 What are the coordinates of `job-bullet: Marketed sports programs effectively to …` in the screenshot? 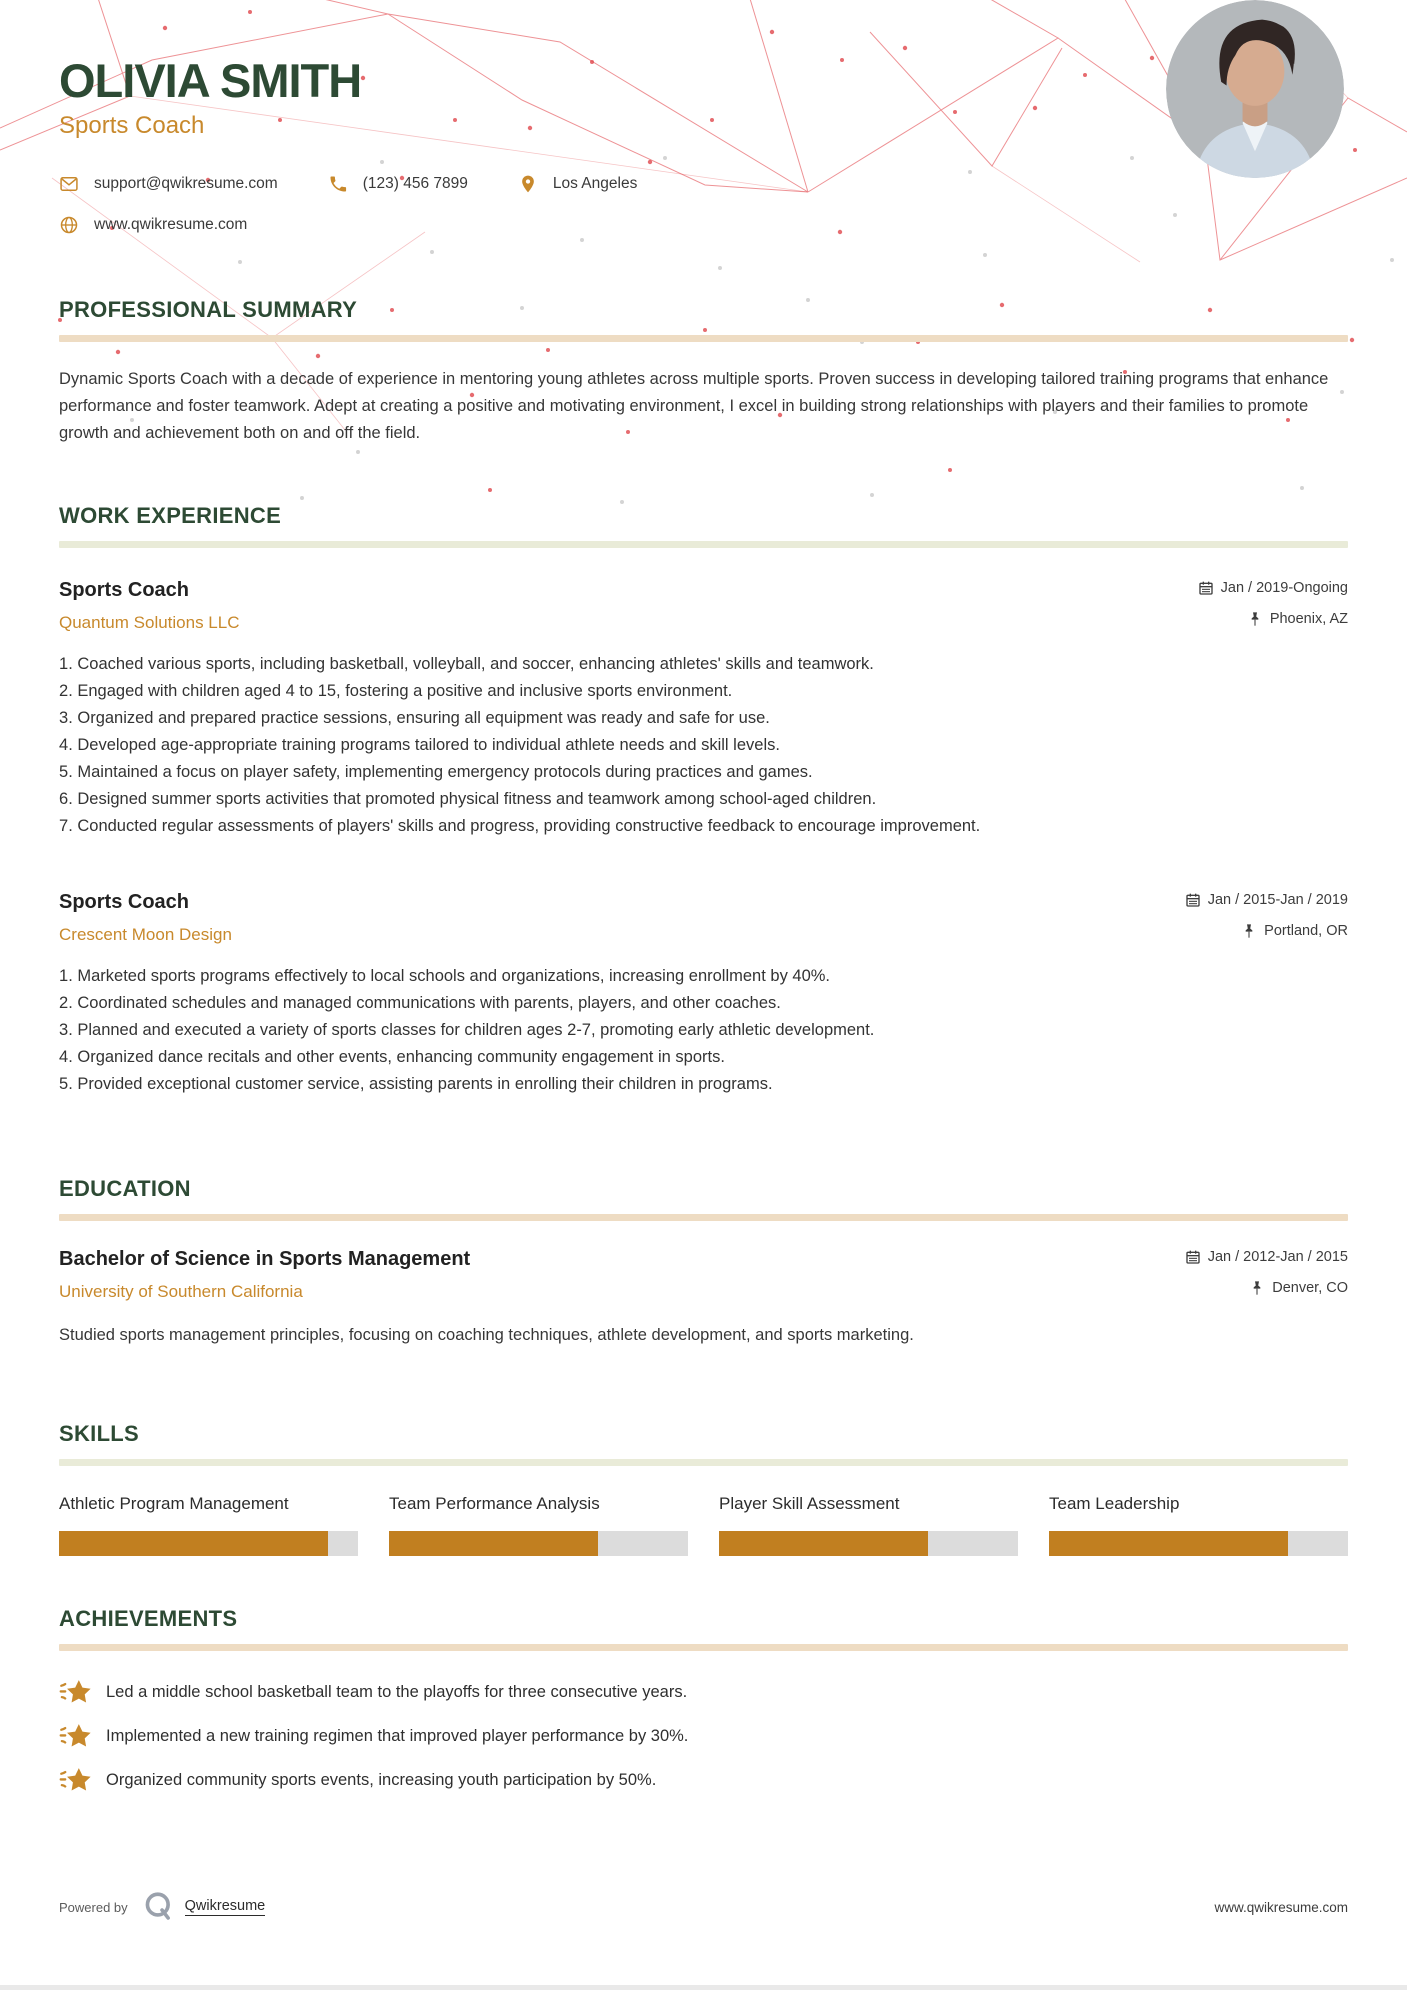 It's located at (454, 976).